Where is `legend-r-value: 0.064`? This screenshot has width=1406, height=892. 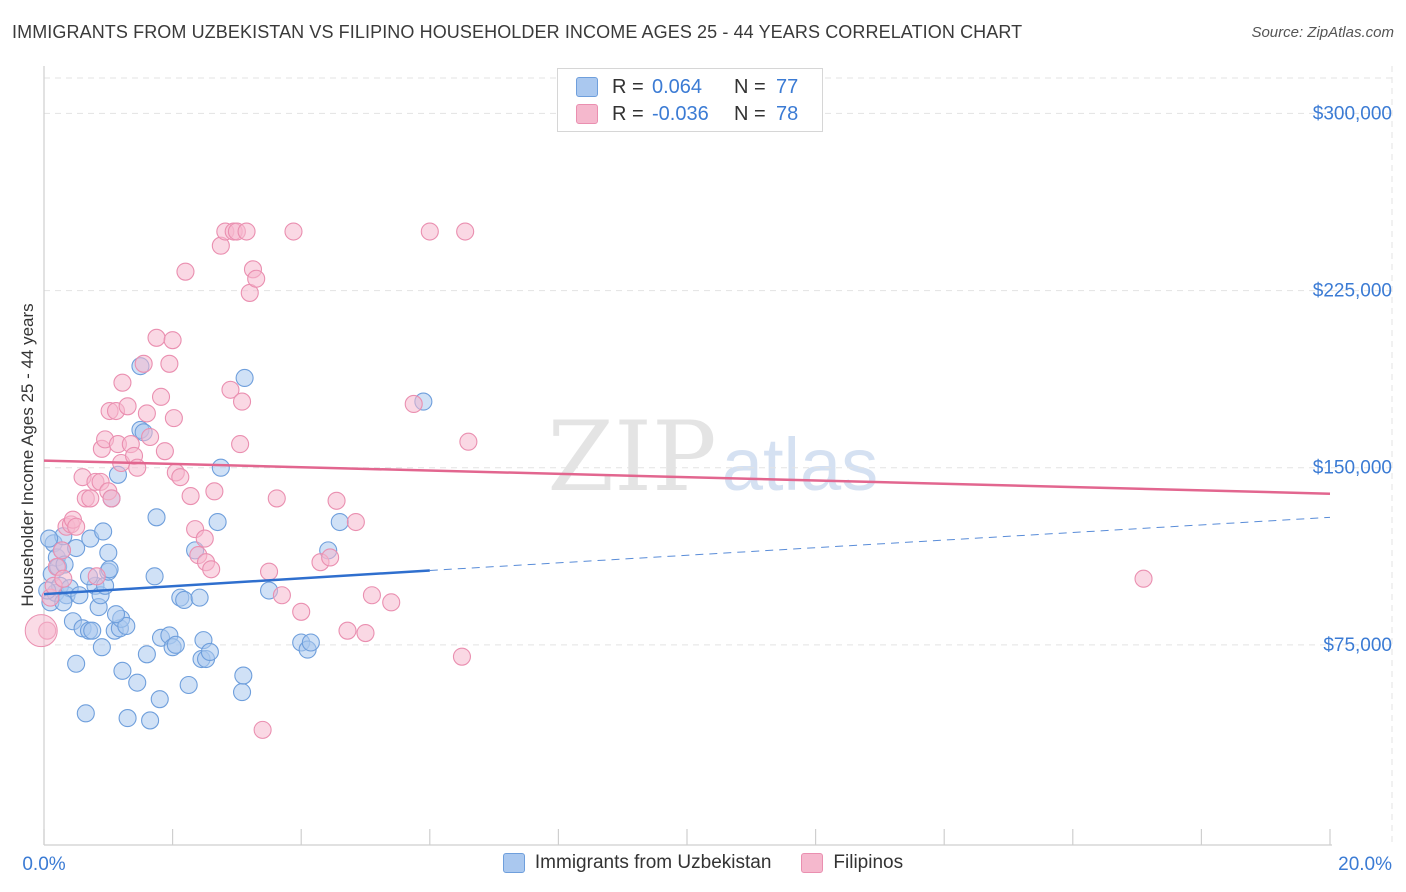 legend-r-value: 0.064 is located at coordinates (677, 86).